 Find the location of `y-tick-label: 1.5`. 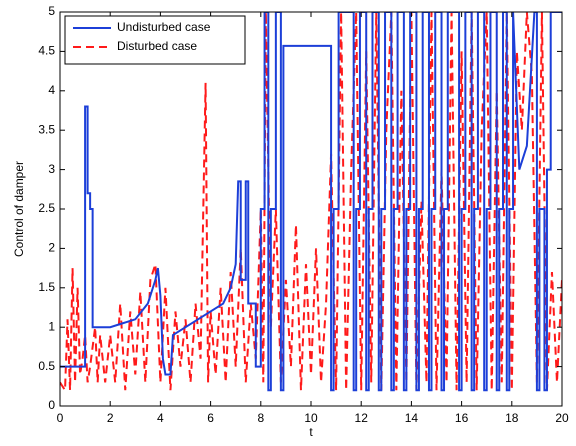

y-tick-label: 1.5 is located at coordinates (46, 287).